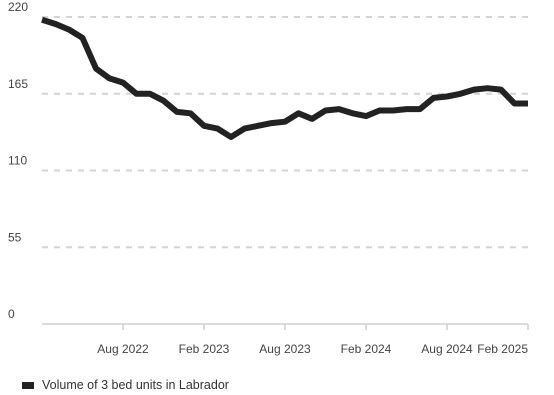  Describe the element at coordinates (18, 84) in the screenshot. I see `y-tick-label: 165` at that location.